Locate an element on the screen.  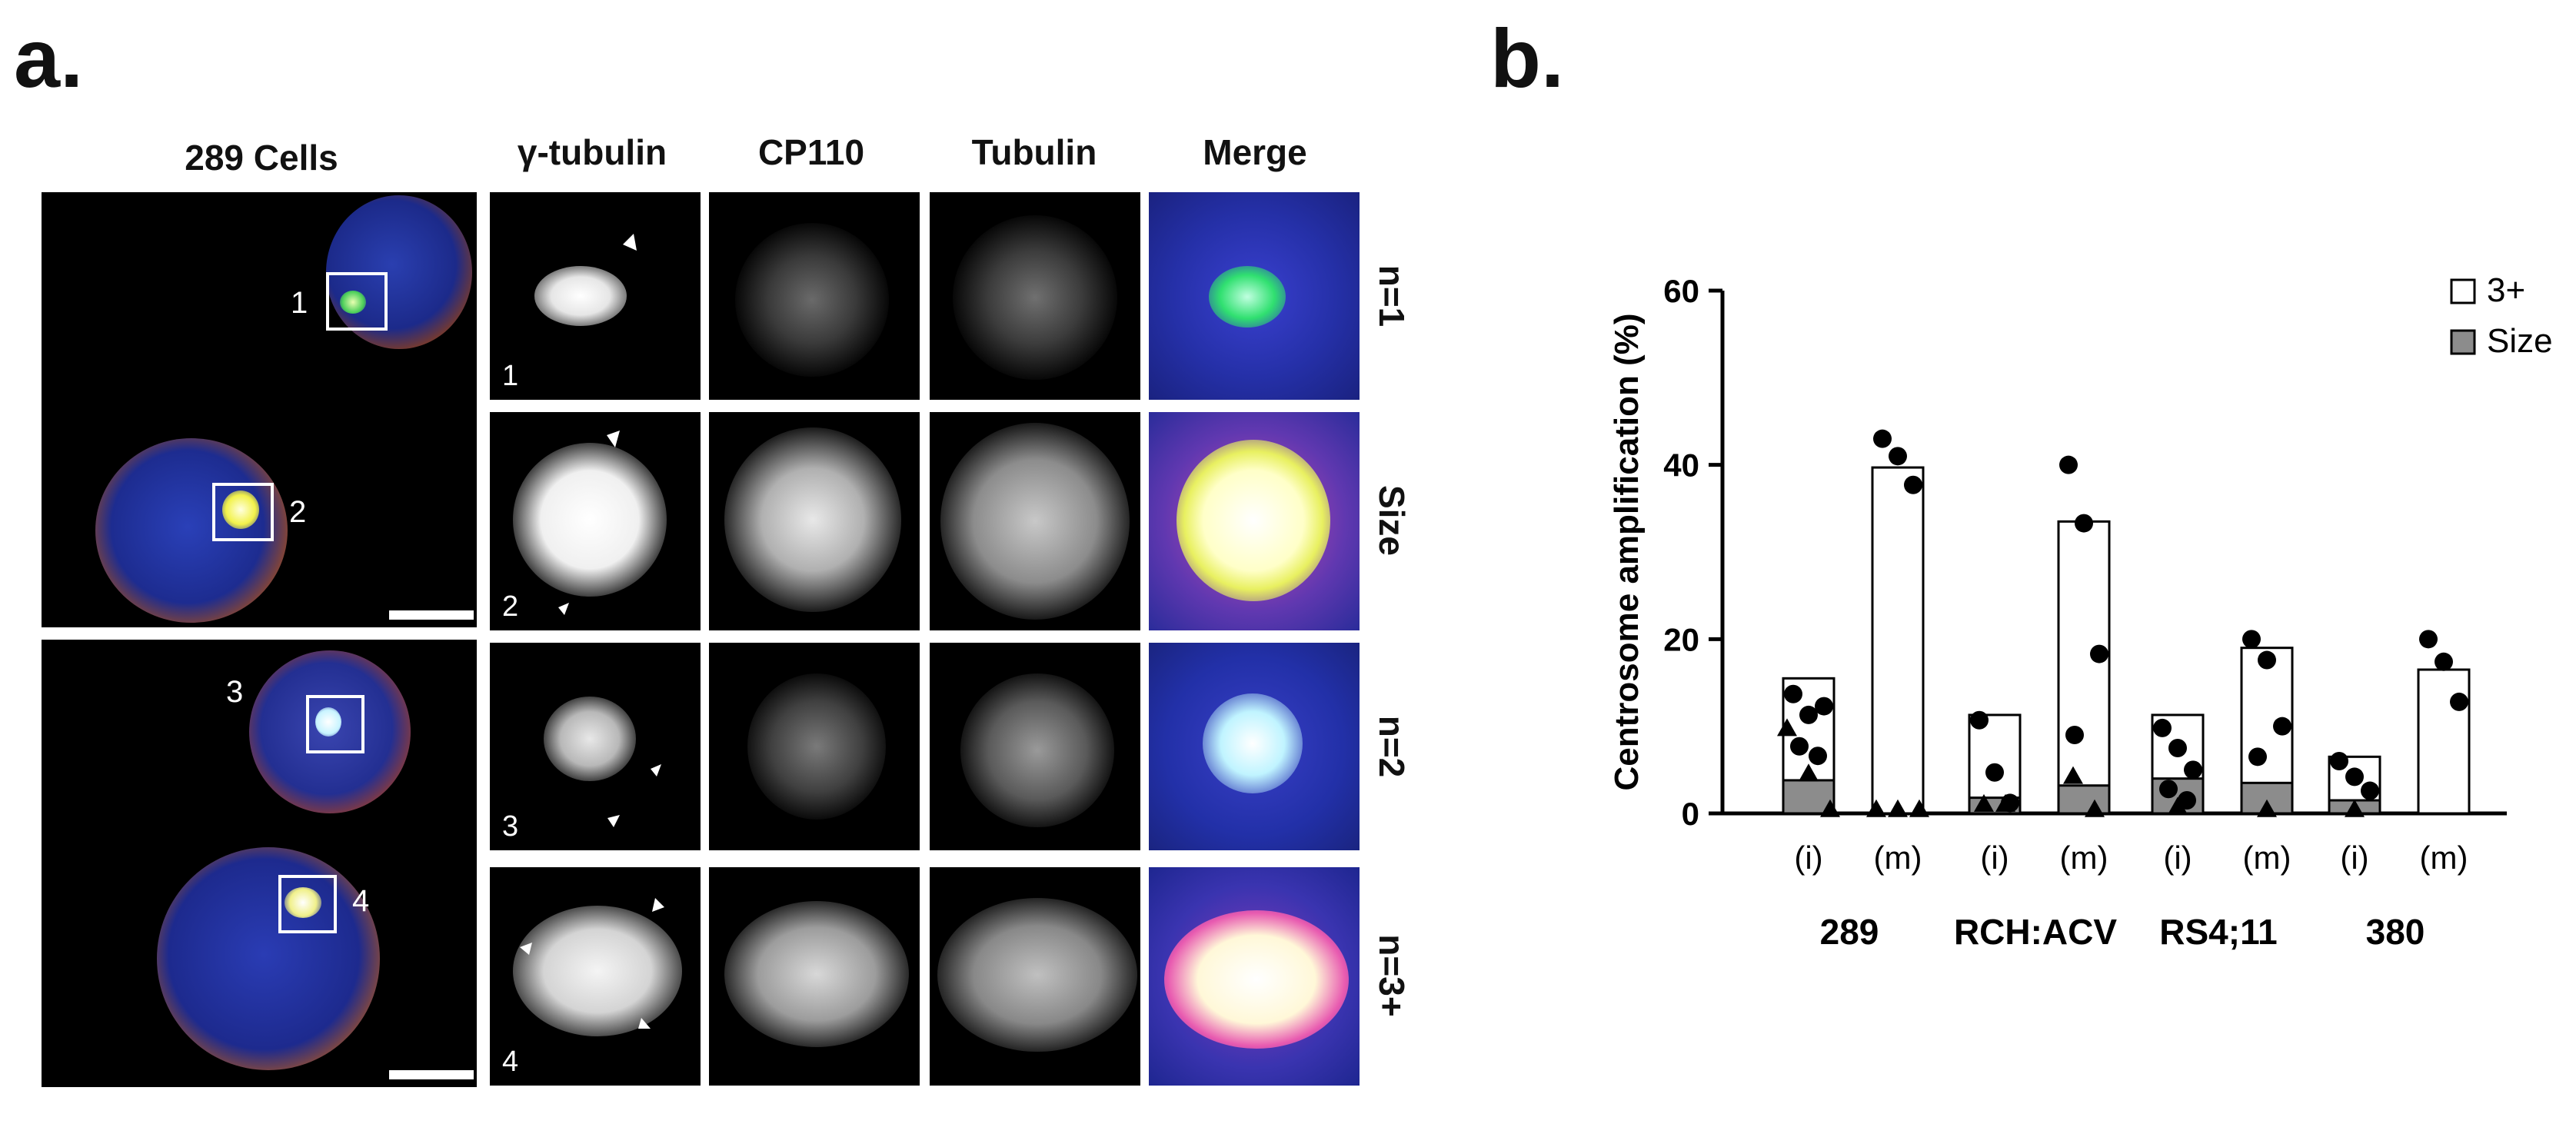
tubulin-tile-n1 is located at coordinates (1035, 296).